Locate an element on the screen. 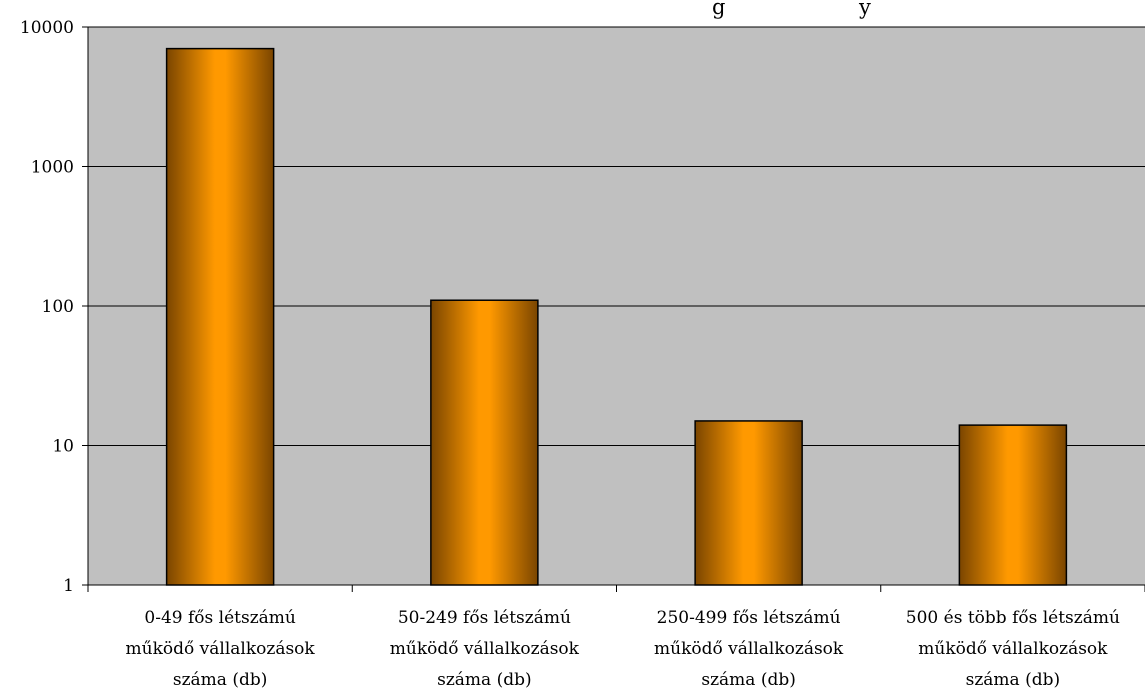  y-tick-label: 10000 is located at coordinates (47, 28).